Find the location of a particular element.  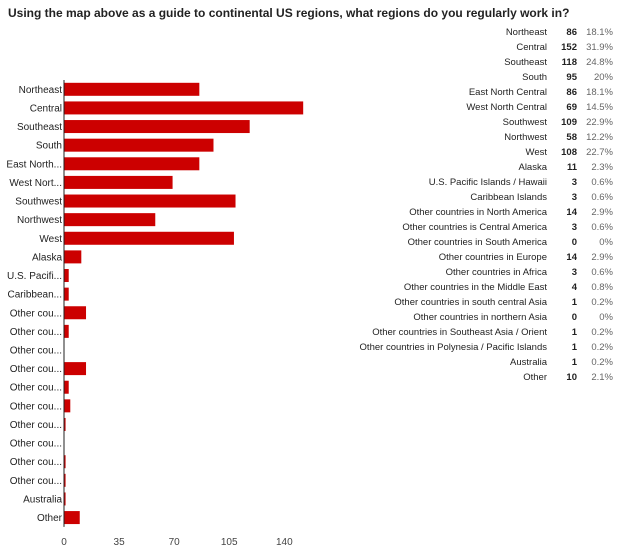

summary-percent: 14.5% is located at coordinates (599, 107).